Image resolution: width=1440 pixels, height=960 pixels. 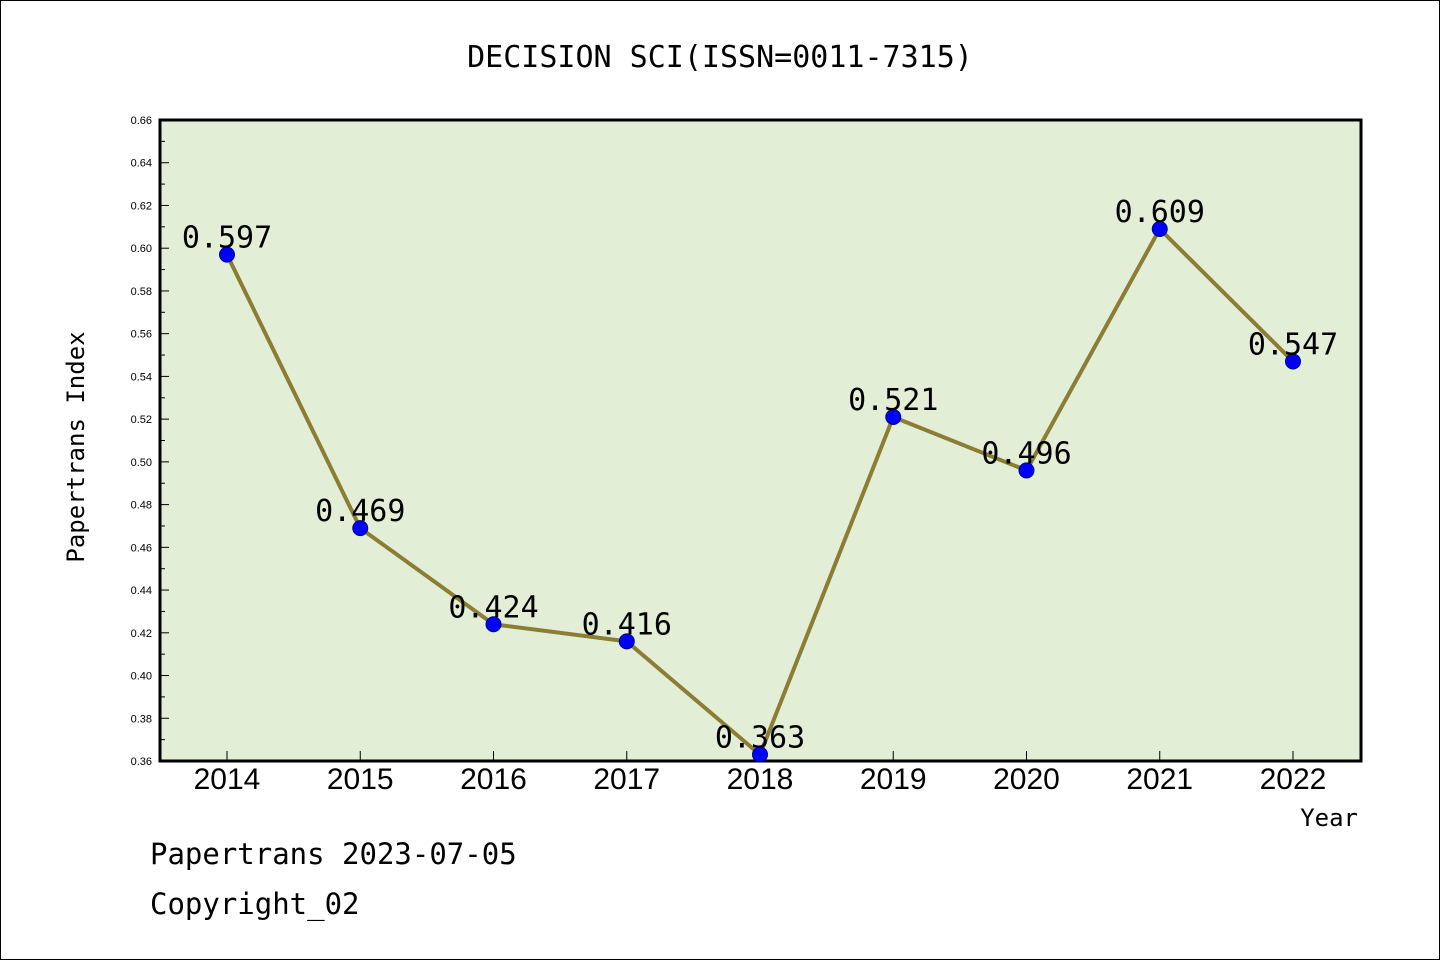 What do you see at coordinates (141, 719) in the screenshot?
I see `y-tick-label: 0.38` at bounding box center [141, 719].